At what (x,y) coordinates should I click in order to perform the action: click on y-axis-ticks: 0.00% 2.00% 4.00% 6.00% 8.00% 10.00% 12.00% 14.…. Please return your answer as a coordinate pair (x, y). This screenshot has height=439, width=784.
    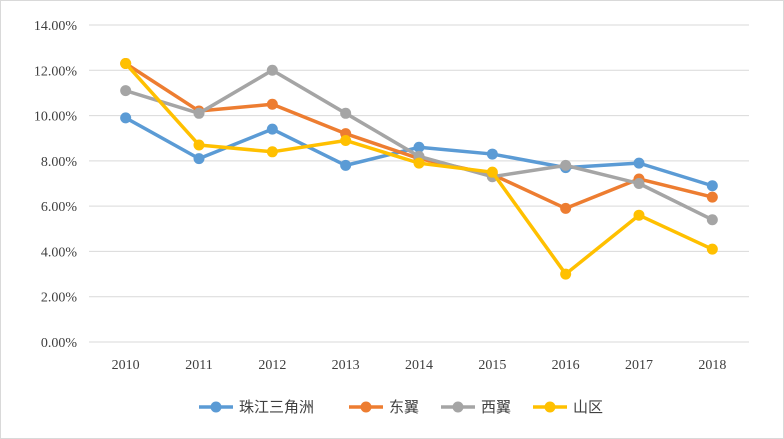
    Looking at the image, I should click on (56, 185).